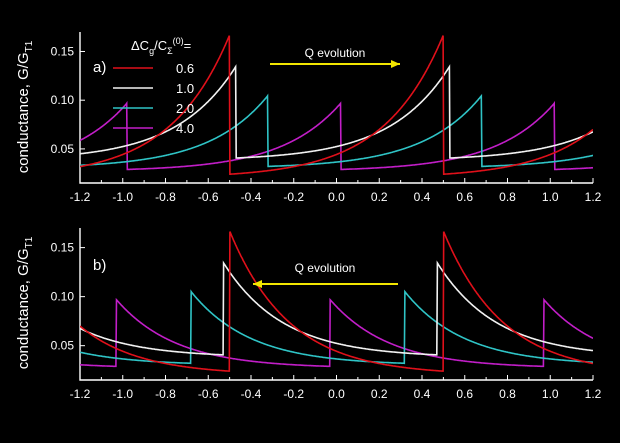 The image size is (620, 443). What do you see at coordinates (185, 108) in the screenshot?
I see `legend-entry-label: 2.0` at bounding box center [185, 108].